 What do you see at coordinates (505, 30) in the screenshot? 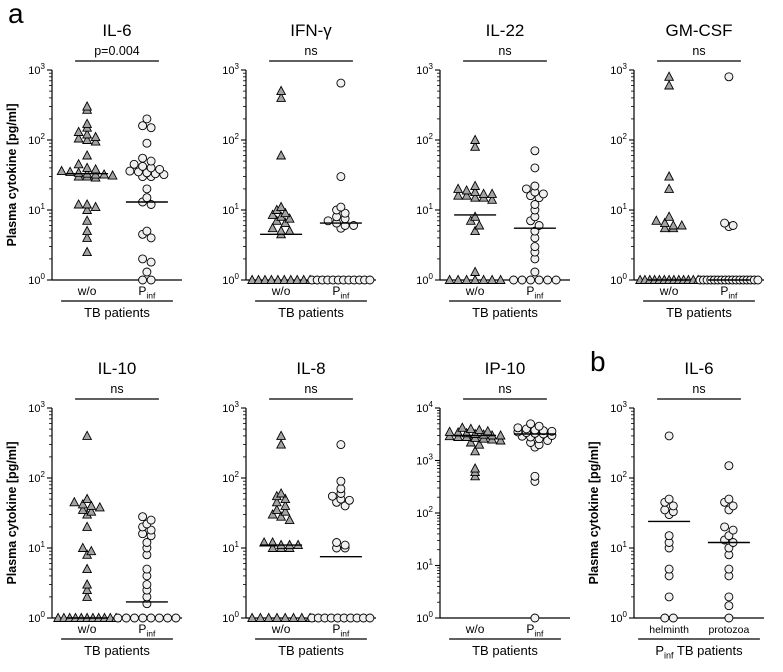
I see `plot-title: IL-22` at bounding box center [505, 30].